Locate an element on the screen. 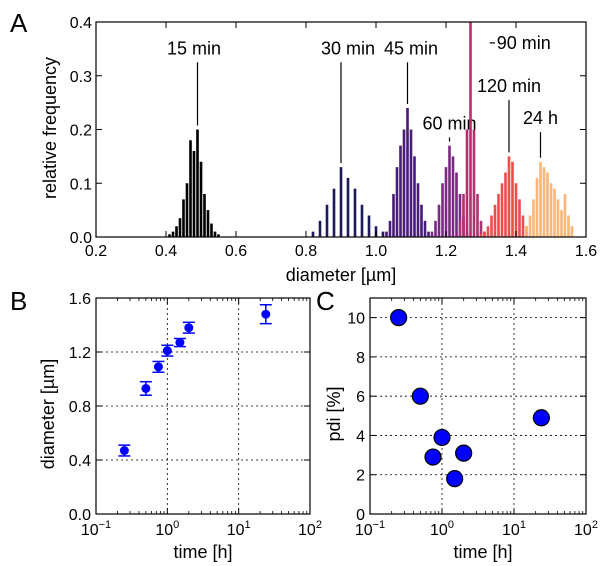 This screenshot has height=566, width=605. series-3: 60 min is located at coordinates (449, 175).